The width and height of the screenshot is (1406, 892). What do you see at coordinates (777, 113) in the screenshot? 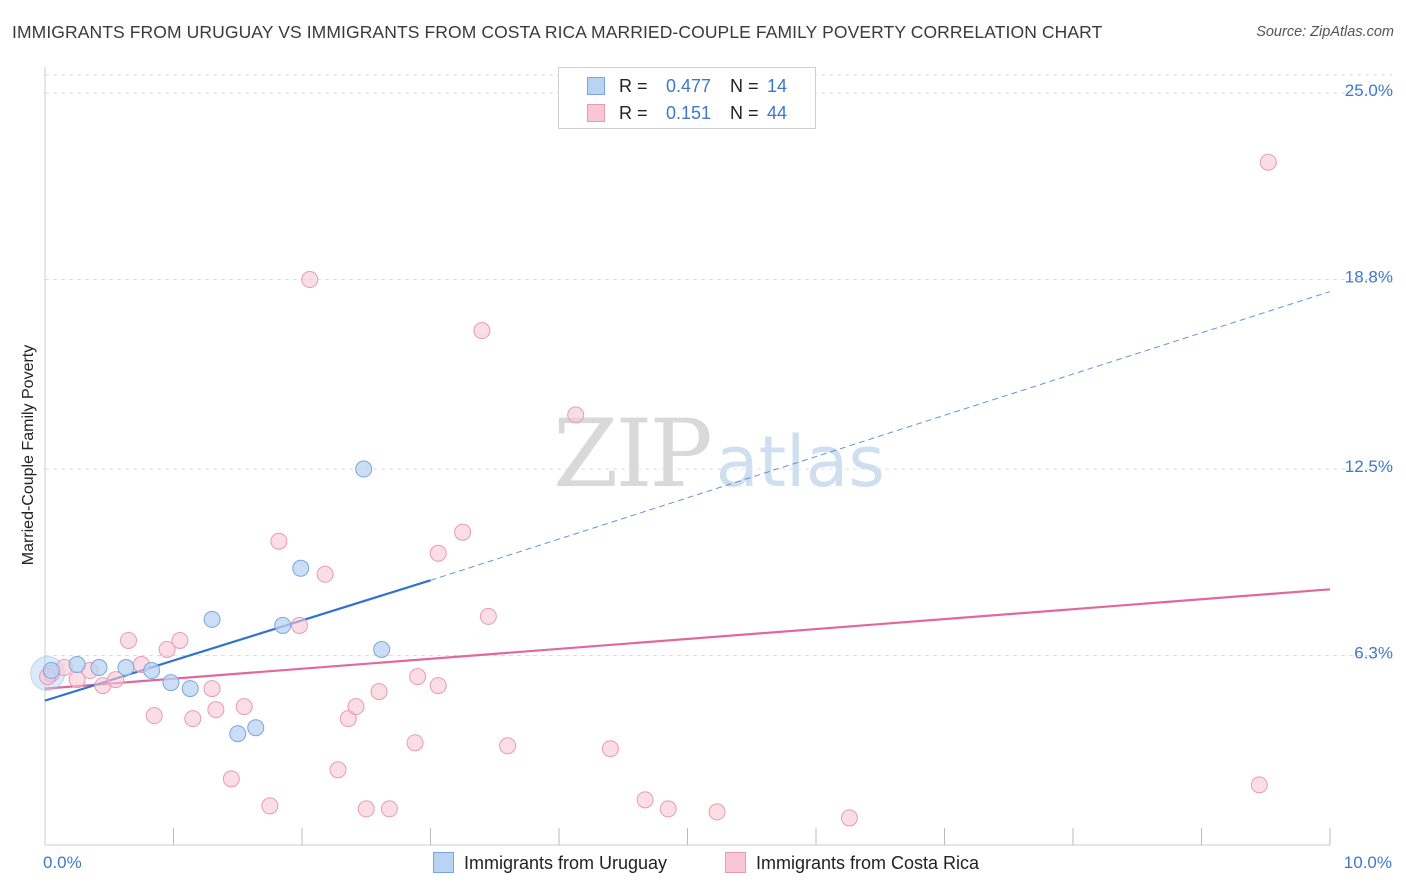
I see `legend-n-value: 44` at bounding box center [777, 113].